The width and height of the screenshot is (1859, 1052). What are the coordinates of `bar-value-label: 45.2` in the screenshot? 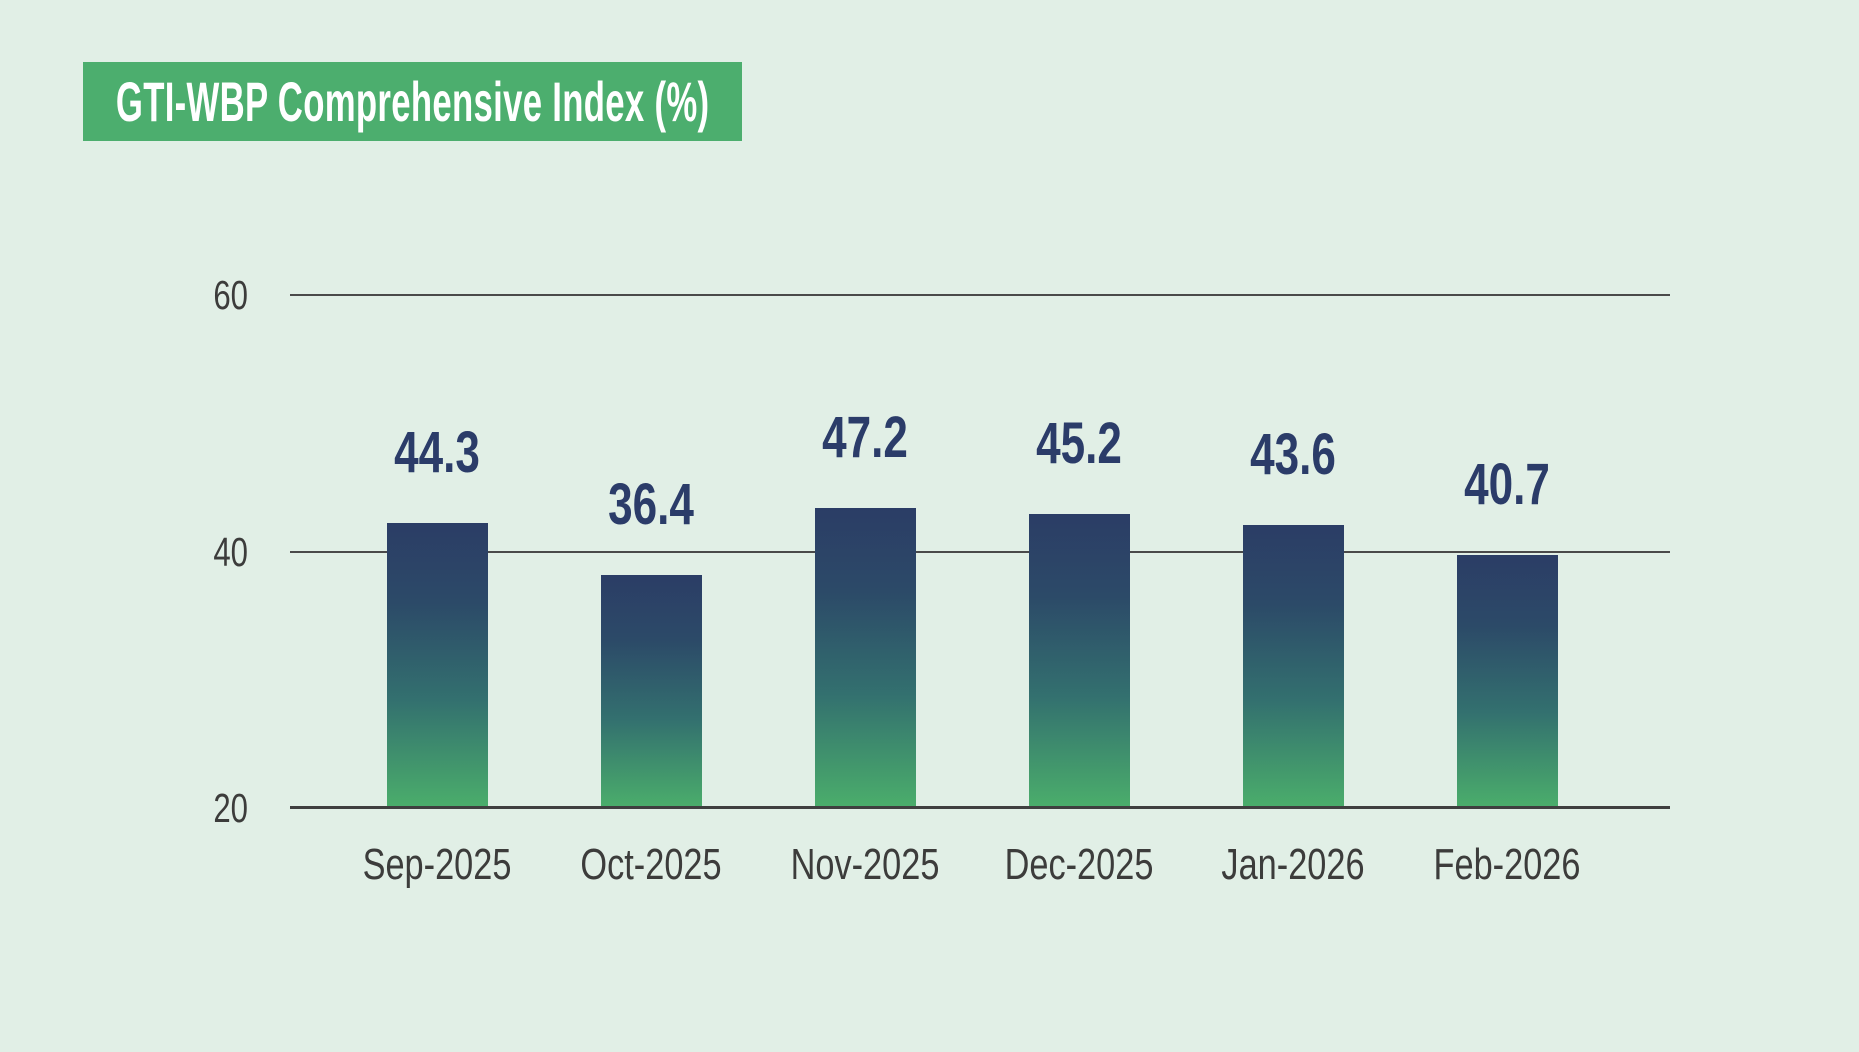 It's located at (1079, 443).